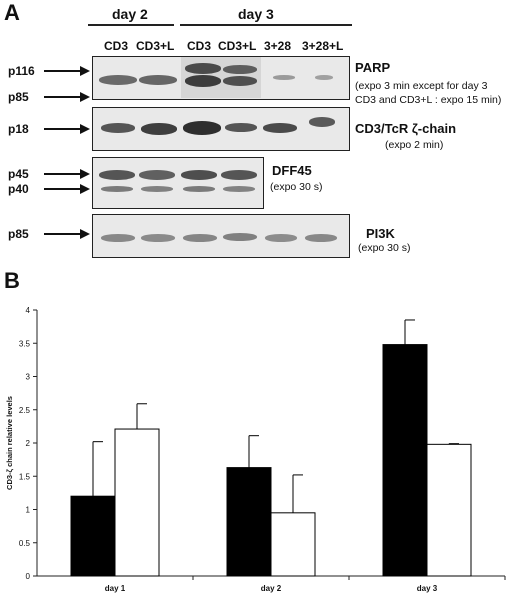  I want to click on y-tick-label: 3.5, so click(25, 343).